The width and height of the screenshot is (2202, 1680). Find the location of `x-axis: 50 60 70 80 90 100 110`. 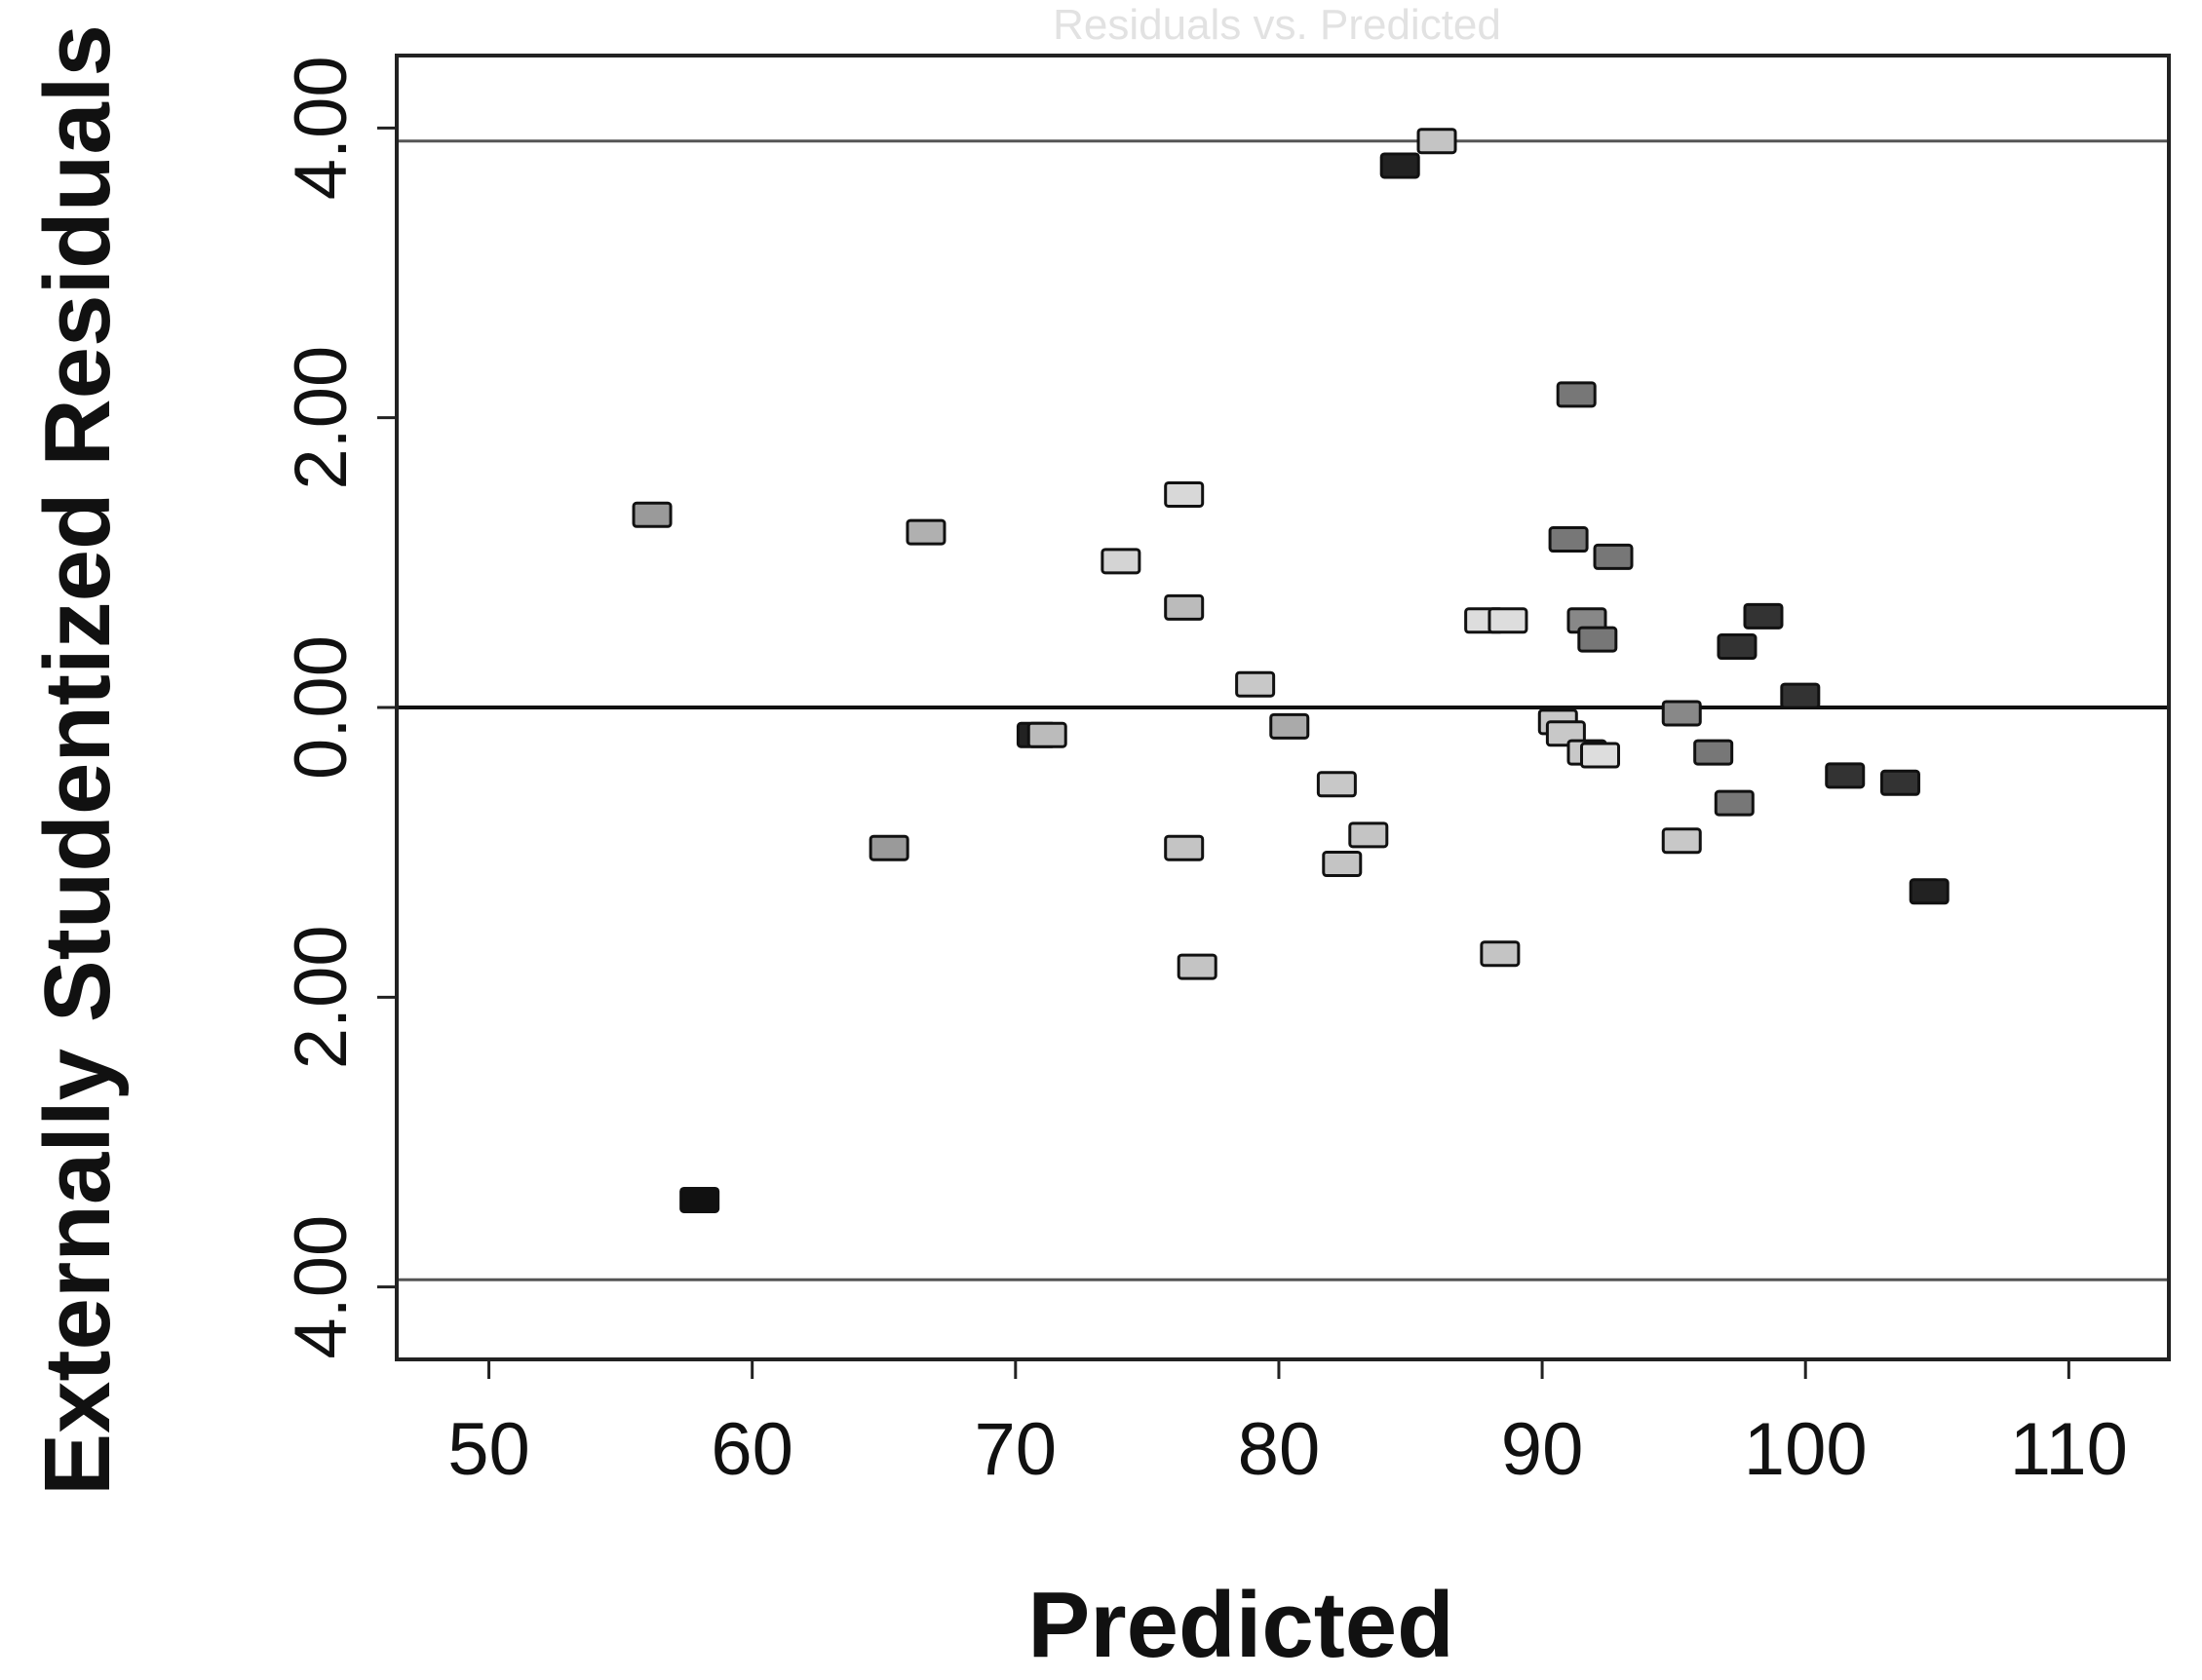

x-axis: 50 60 70 80 90 100 110 is located at coordinates (1288, 1425).